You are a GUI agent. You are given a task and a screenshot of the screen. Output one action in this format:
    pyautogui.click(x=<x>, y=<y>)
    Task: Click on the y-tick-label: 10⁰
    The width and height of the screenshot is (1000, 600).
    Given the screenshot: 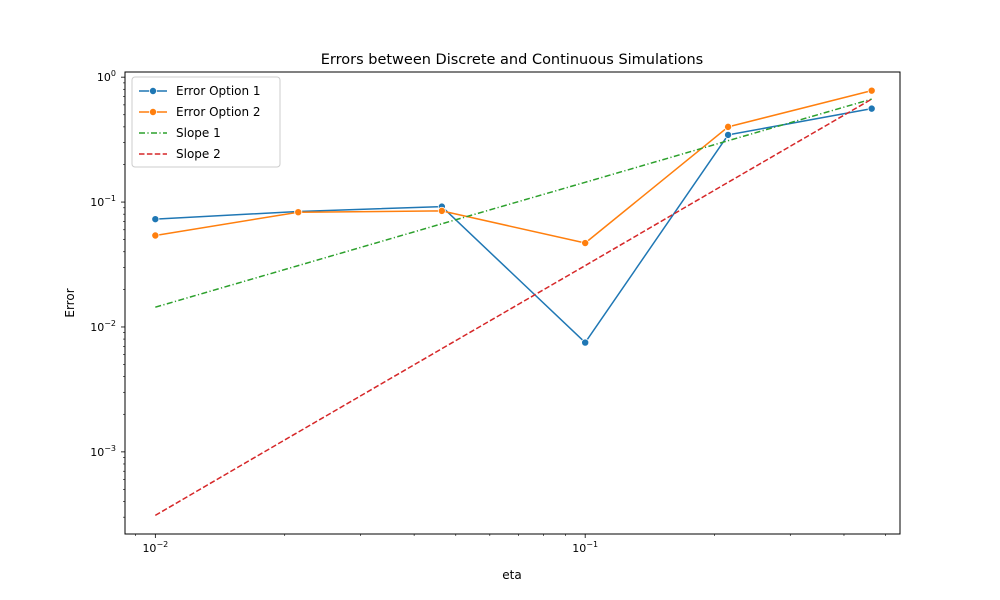 What is the action you would take?
    pyautogui.click(x=106, y=76)
    